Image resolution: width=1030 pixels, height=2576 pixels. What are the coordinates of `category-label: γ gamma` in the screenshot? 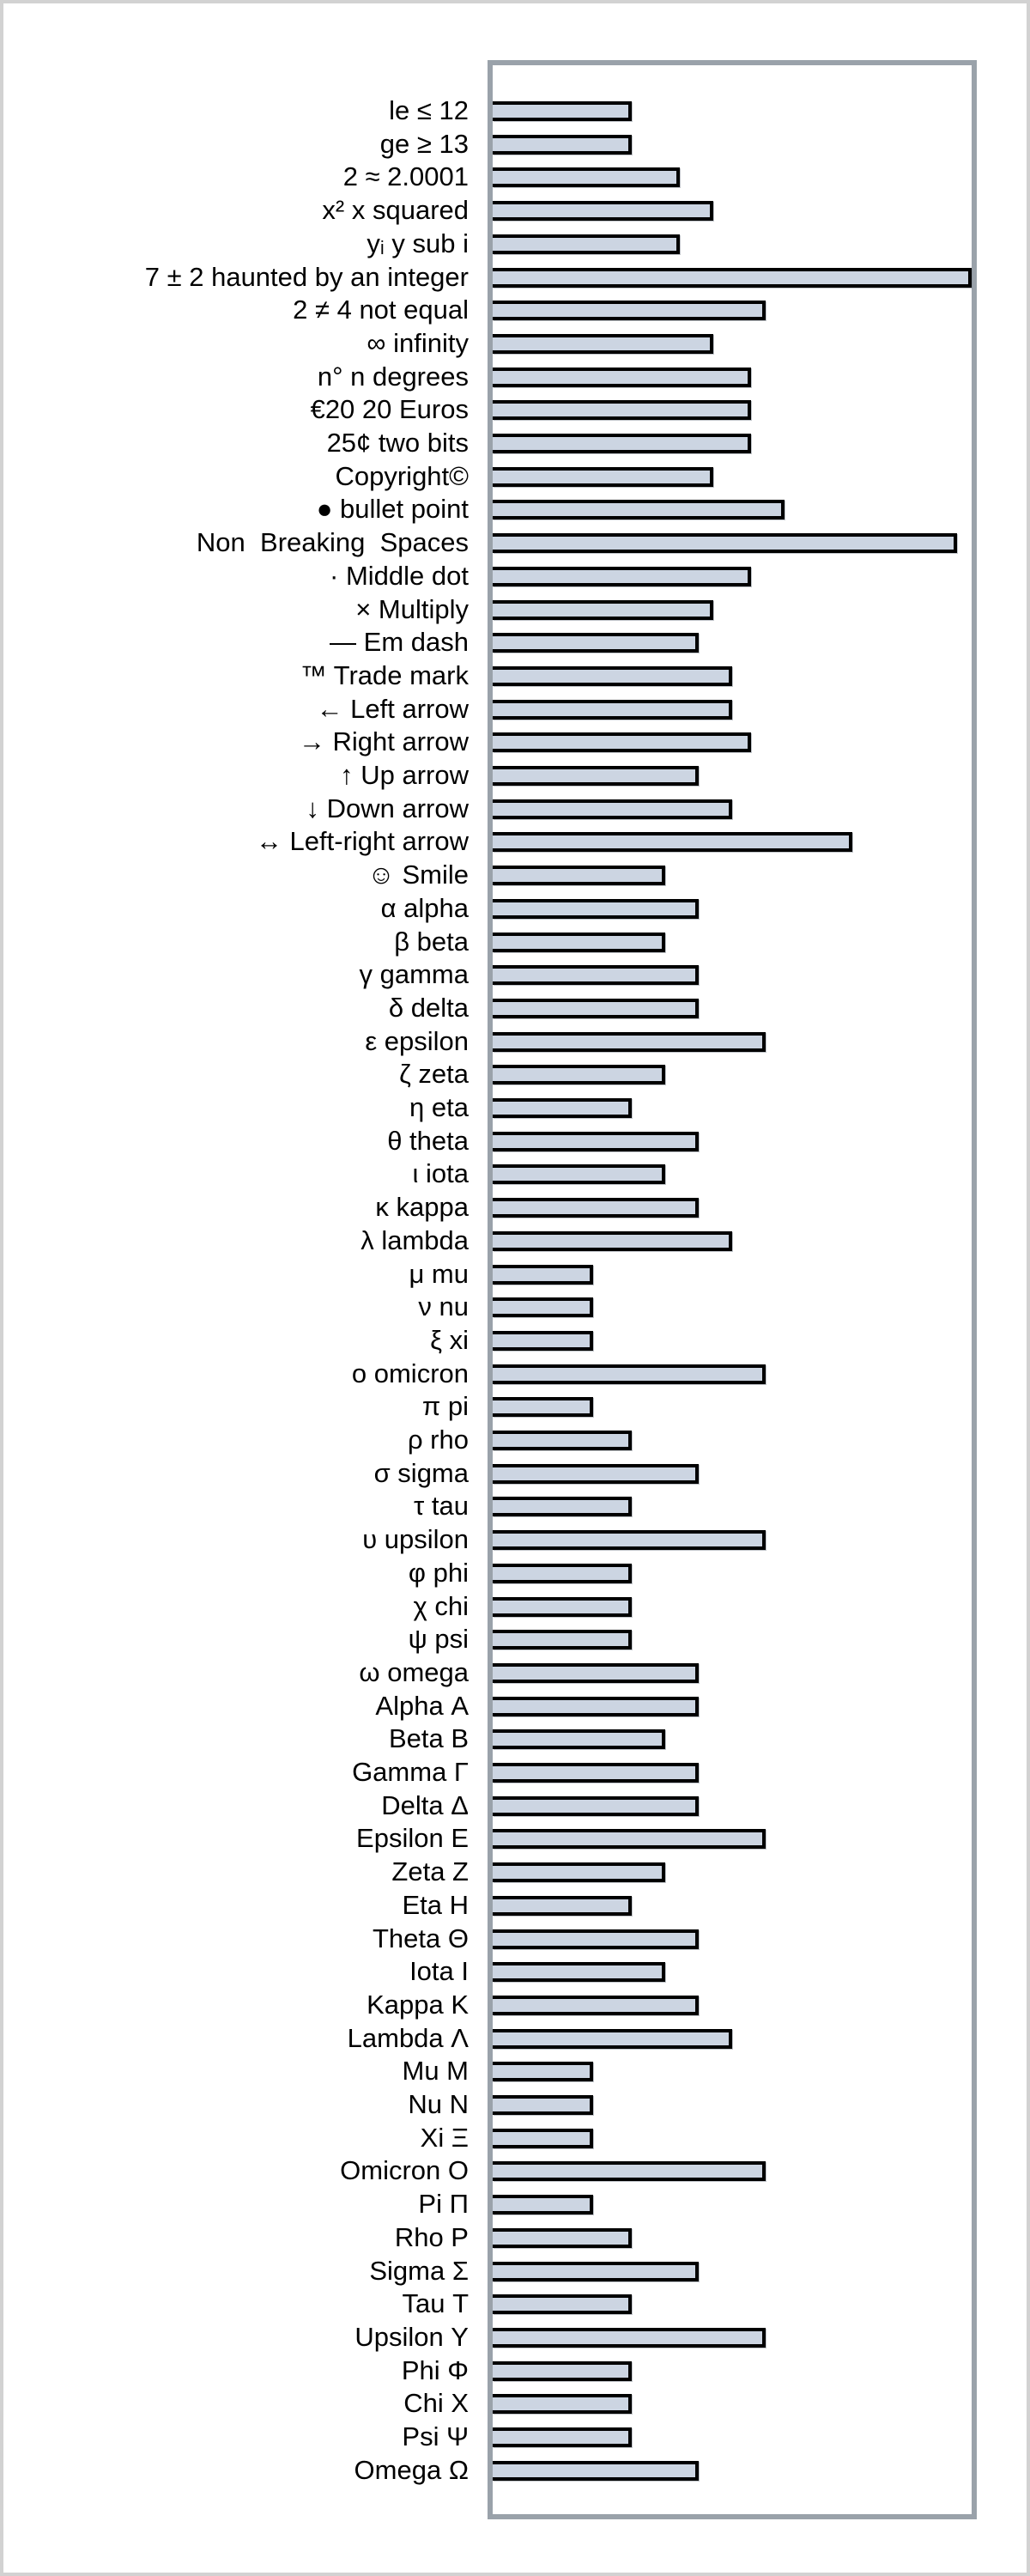 It's located at (414, 974).